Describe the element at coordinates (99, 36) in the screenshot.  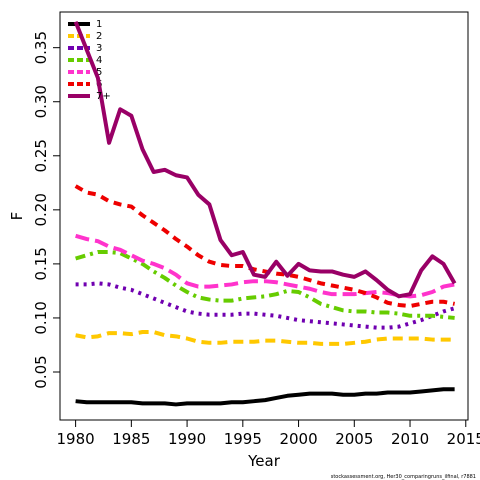
I see `legend-label: 2` at that location.